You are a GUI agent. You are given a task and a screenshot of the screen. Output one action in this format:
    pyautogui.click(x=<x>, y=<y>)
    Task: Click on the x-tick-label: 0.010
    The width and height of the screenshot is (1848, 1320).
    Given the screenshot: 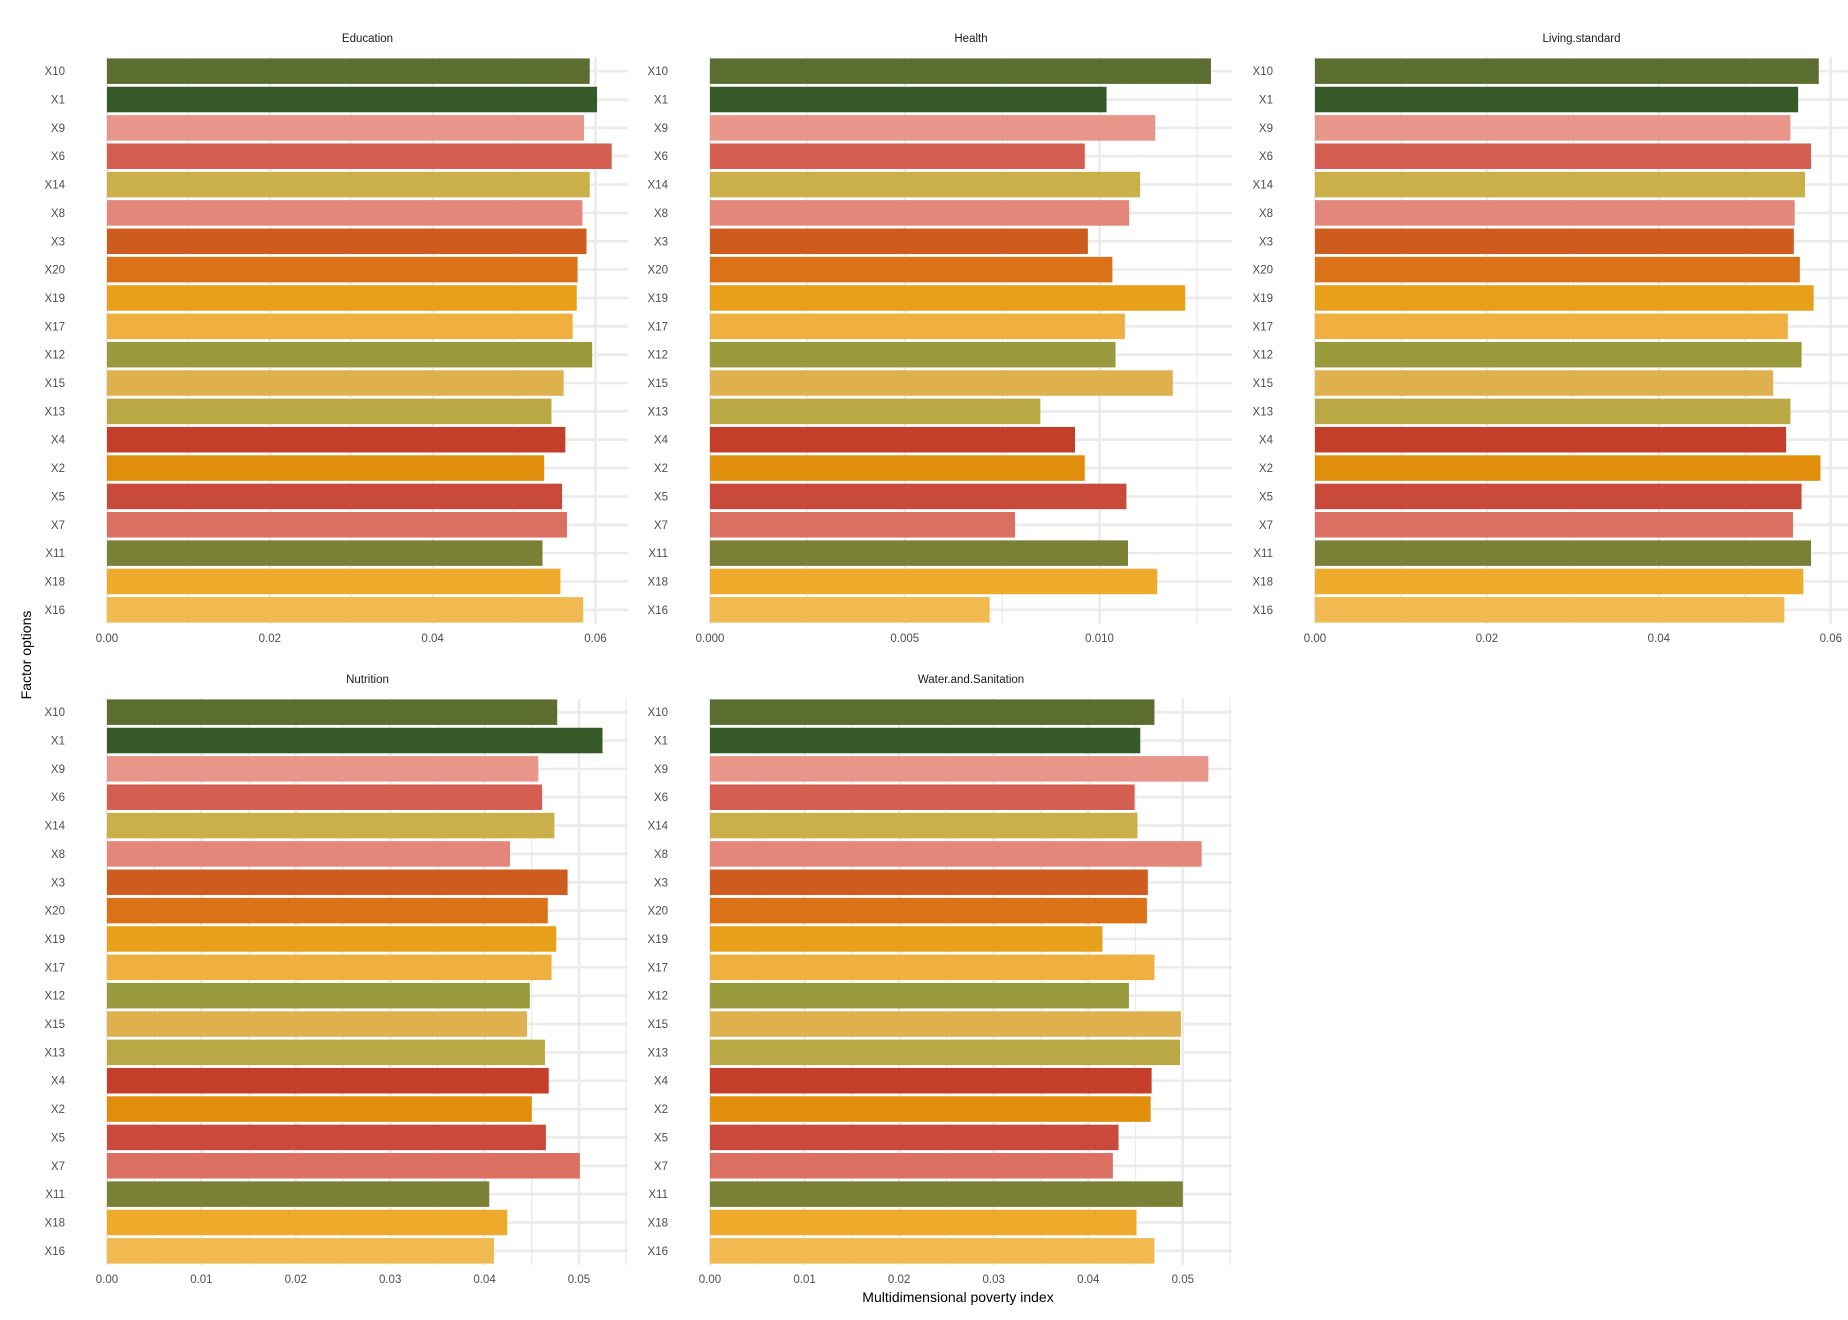 What is the action you would take?
    pyautogui.click(x=1099, y=639)
    